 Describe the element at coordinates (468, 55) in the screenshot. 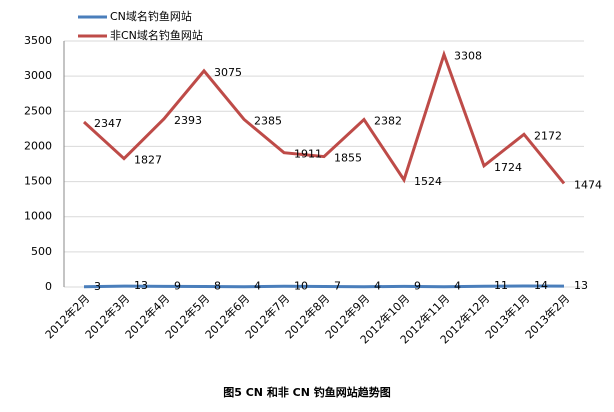

I see `data-label: 3308` at that location.